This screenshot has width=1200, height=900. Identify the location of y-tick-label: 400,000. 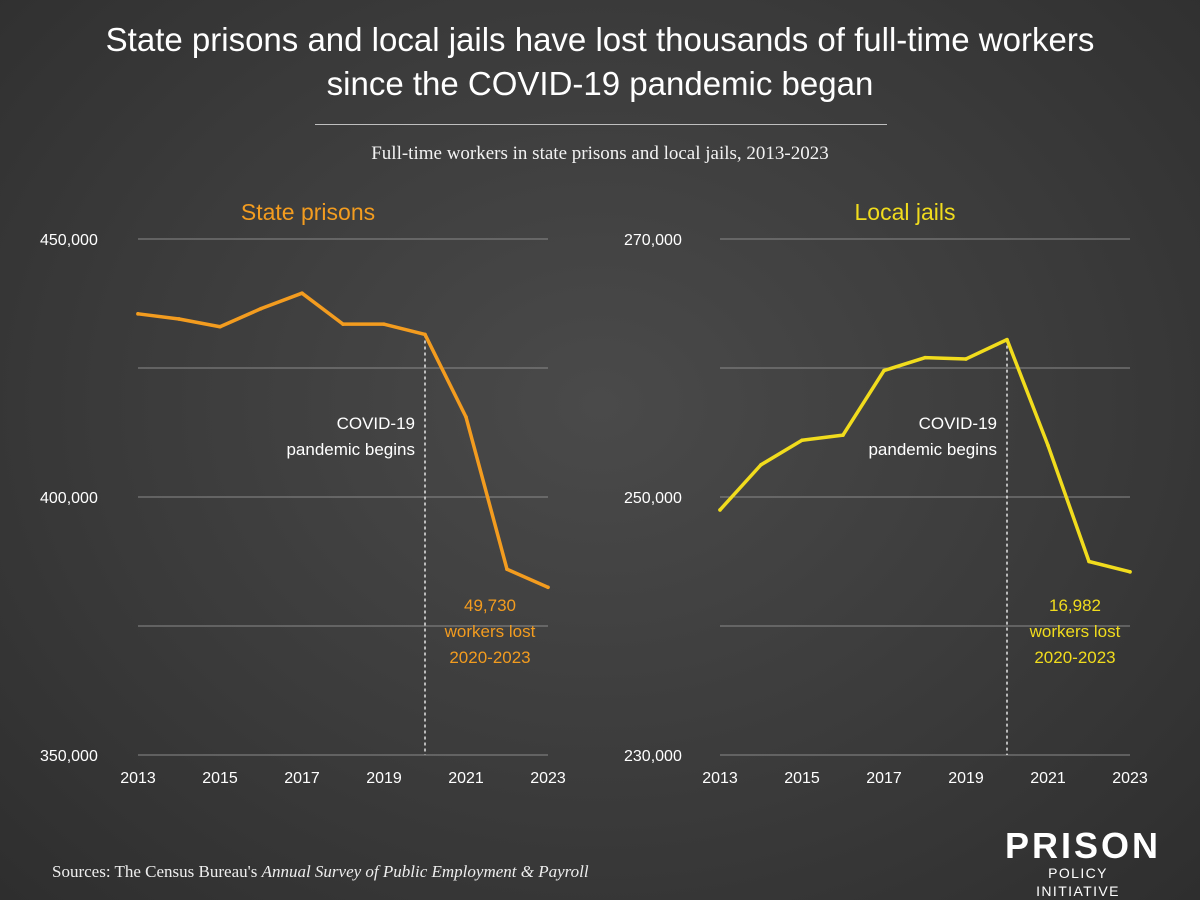
(69, 498).